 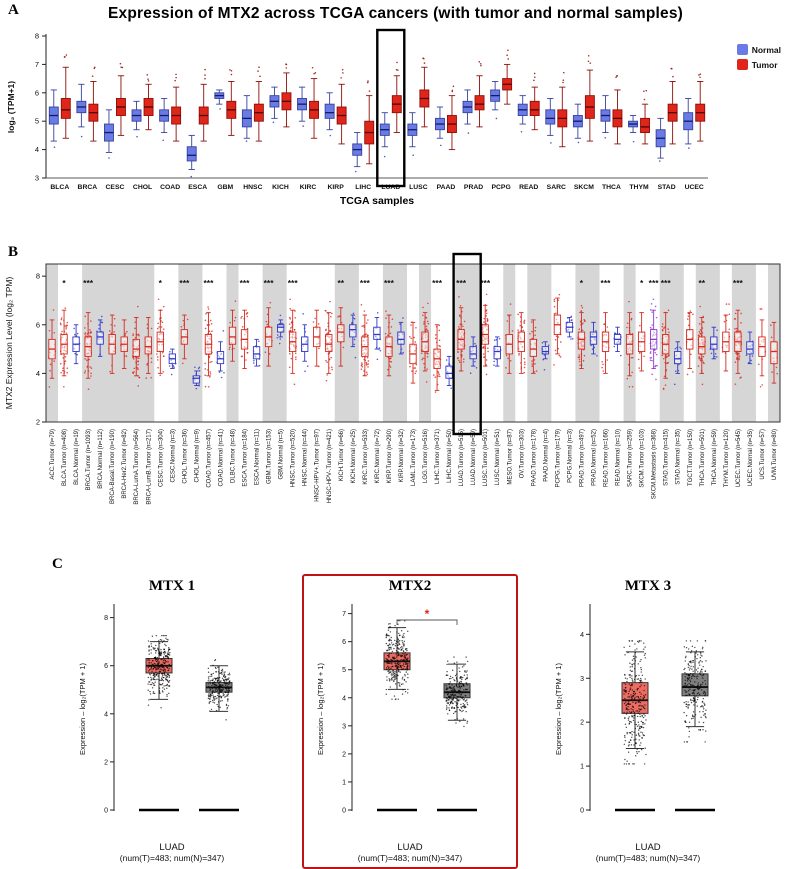 I want to click on svg-text: THYM, so click(x=639, y=187).